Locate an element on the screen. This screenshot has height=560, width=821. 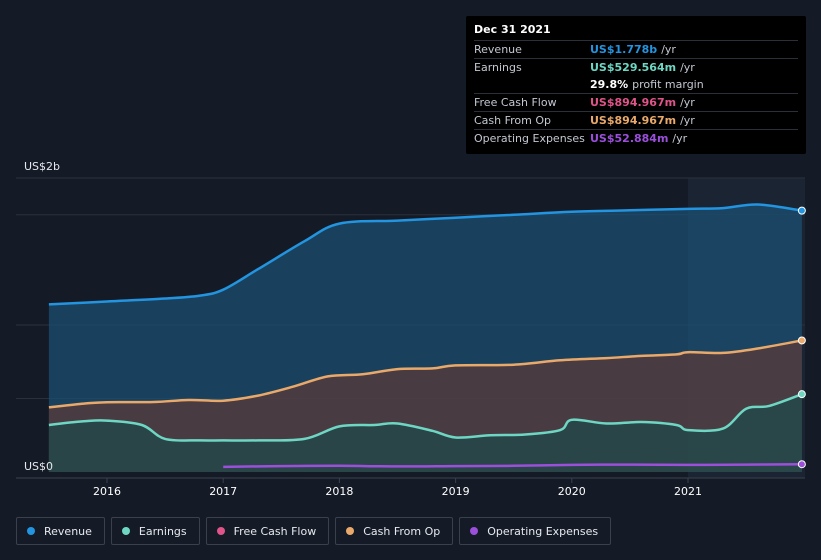
legend-item-revenue: Revenue is located at coordinates (60, 531).